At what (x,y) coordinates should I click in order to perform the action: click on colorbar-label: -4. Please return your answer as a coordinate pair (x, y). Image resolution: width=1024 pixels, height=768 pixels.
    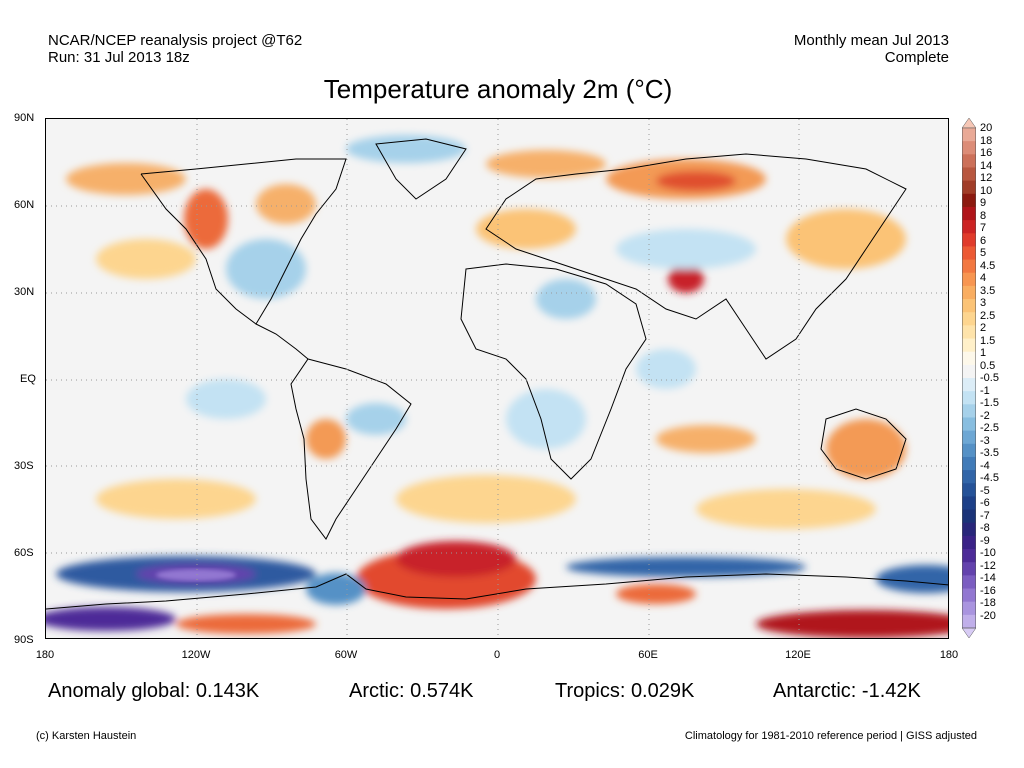
    Looking at the image, I should click on (985, 465).